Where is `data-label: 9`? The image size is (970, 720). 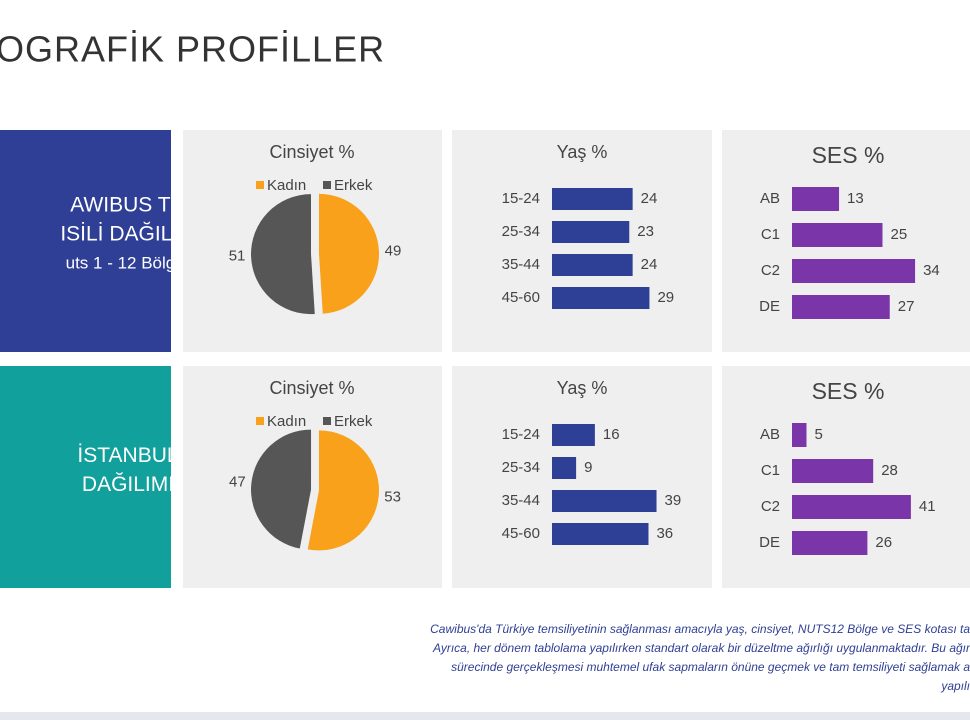
data-label: 9 is located at coordinates (588, 467).